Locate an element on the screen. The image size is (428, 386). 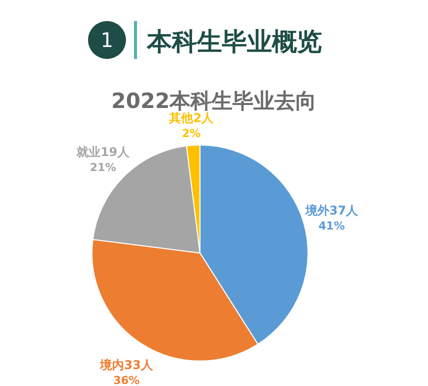
text: 1 is located at coordinates (107, 40).